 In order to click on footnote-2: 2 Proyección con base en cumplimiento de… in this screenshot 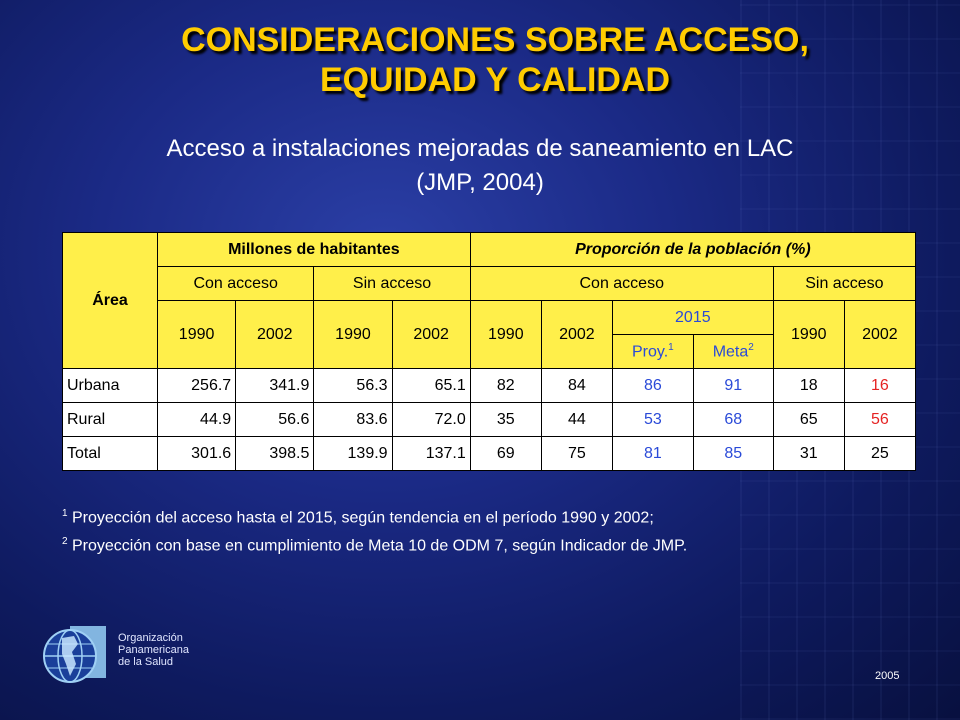, I will do `click(374, 544)`.